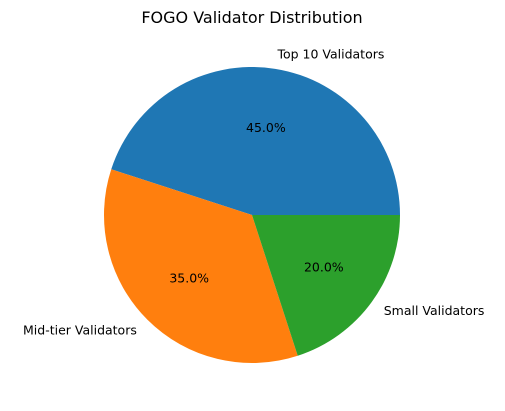 The height and width of the screenshot is (411, 505). What do you see at coordinates (251, 17) in the screenshot?
I see `chart-title: FOGO Validator Distribution` at bounding box center [251, 17].